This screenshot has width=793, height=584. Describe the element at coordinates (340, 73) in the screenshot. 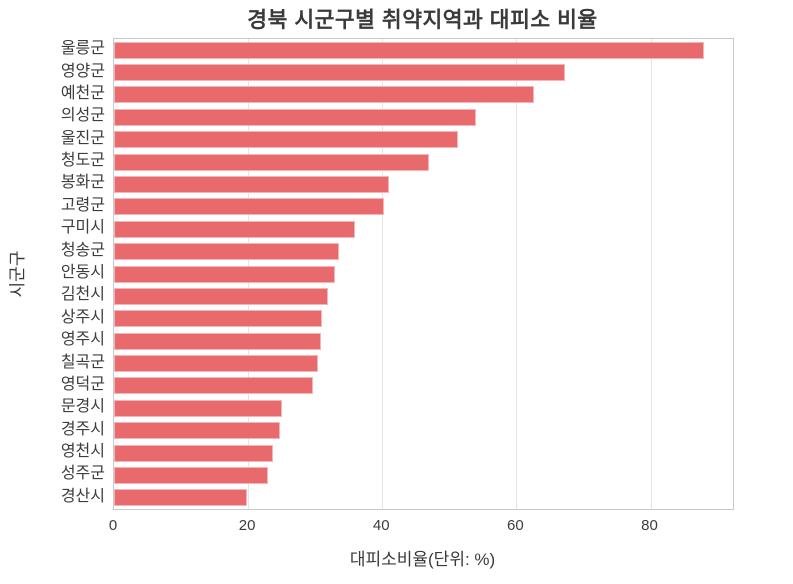

I see `bar-영양군` at that location.